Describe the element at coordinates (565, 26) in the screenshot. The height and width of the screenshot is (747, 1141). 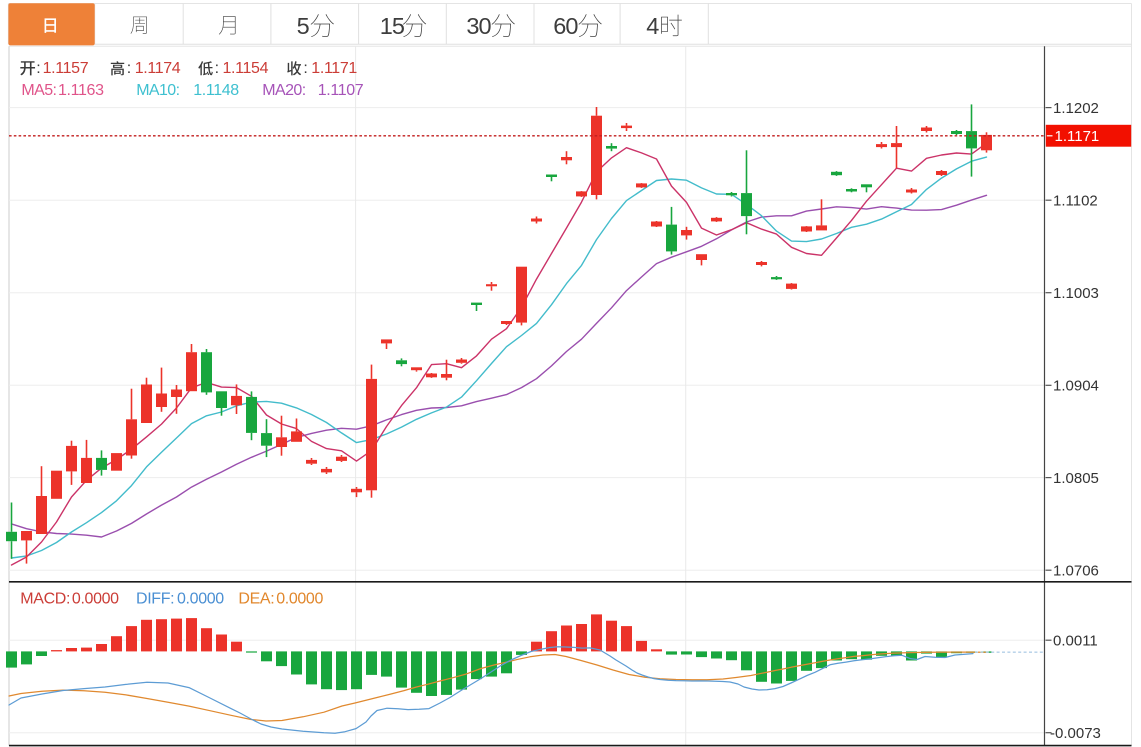
I see `svg-text: 60` at that location.